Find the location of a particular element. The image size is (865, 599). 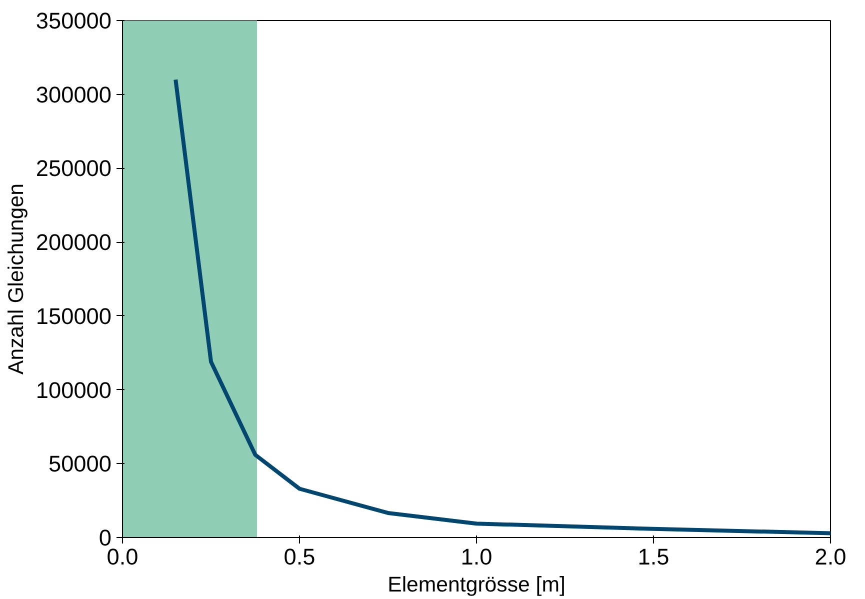

y-tick-label: 150000 is located at coordinates (74, 315).